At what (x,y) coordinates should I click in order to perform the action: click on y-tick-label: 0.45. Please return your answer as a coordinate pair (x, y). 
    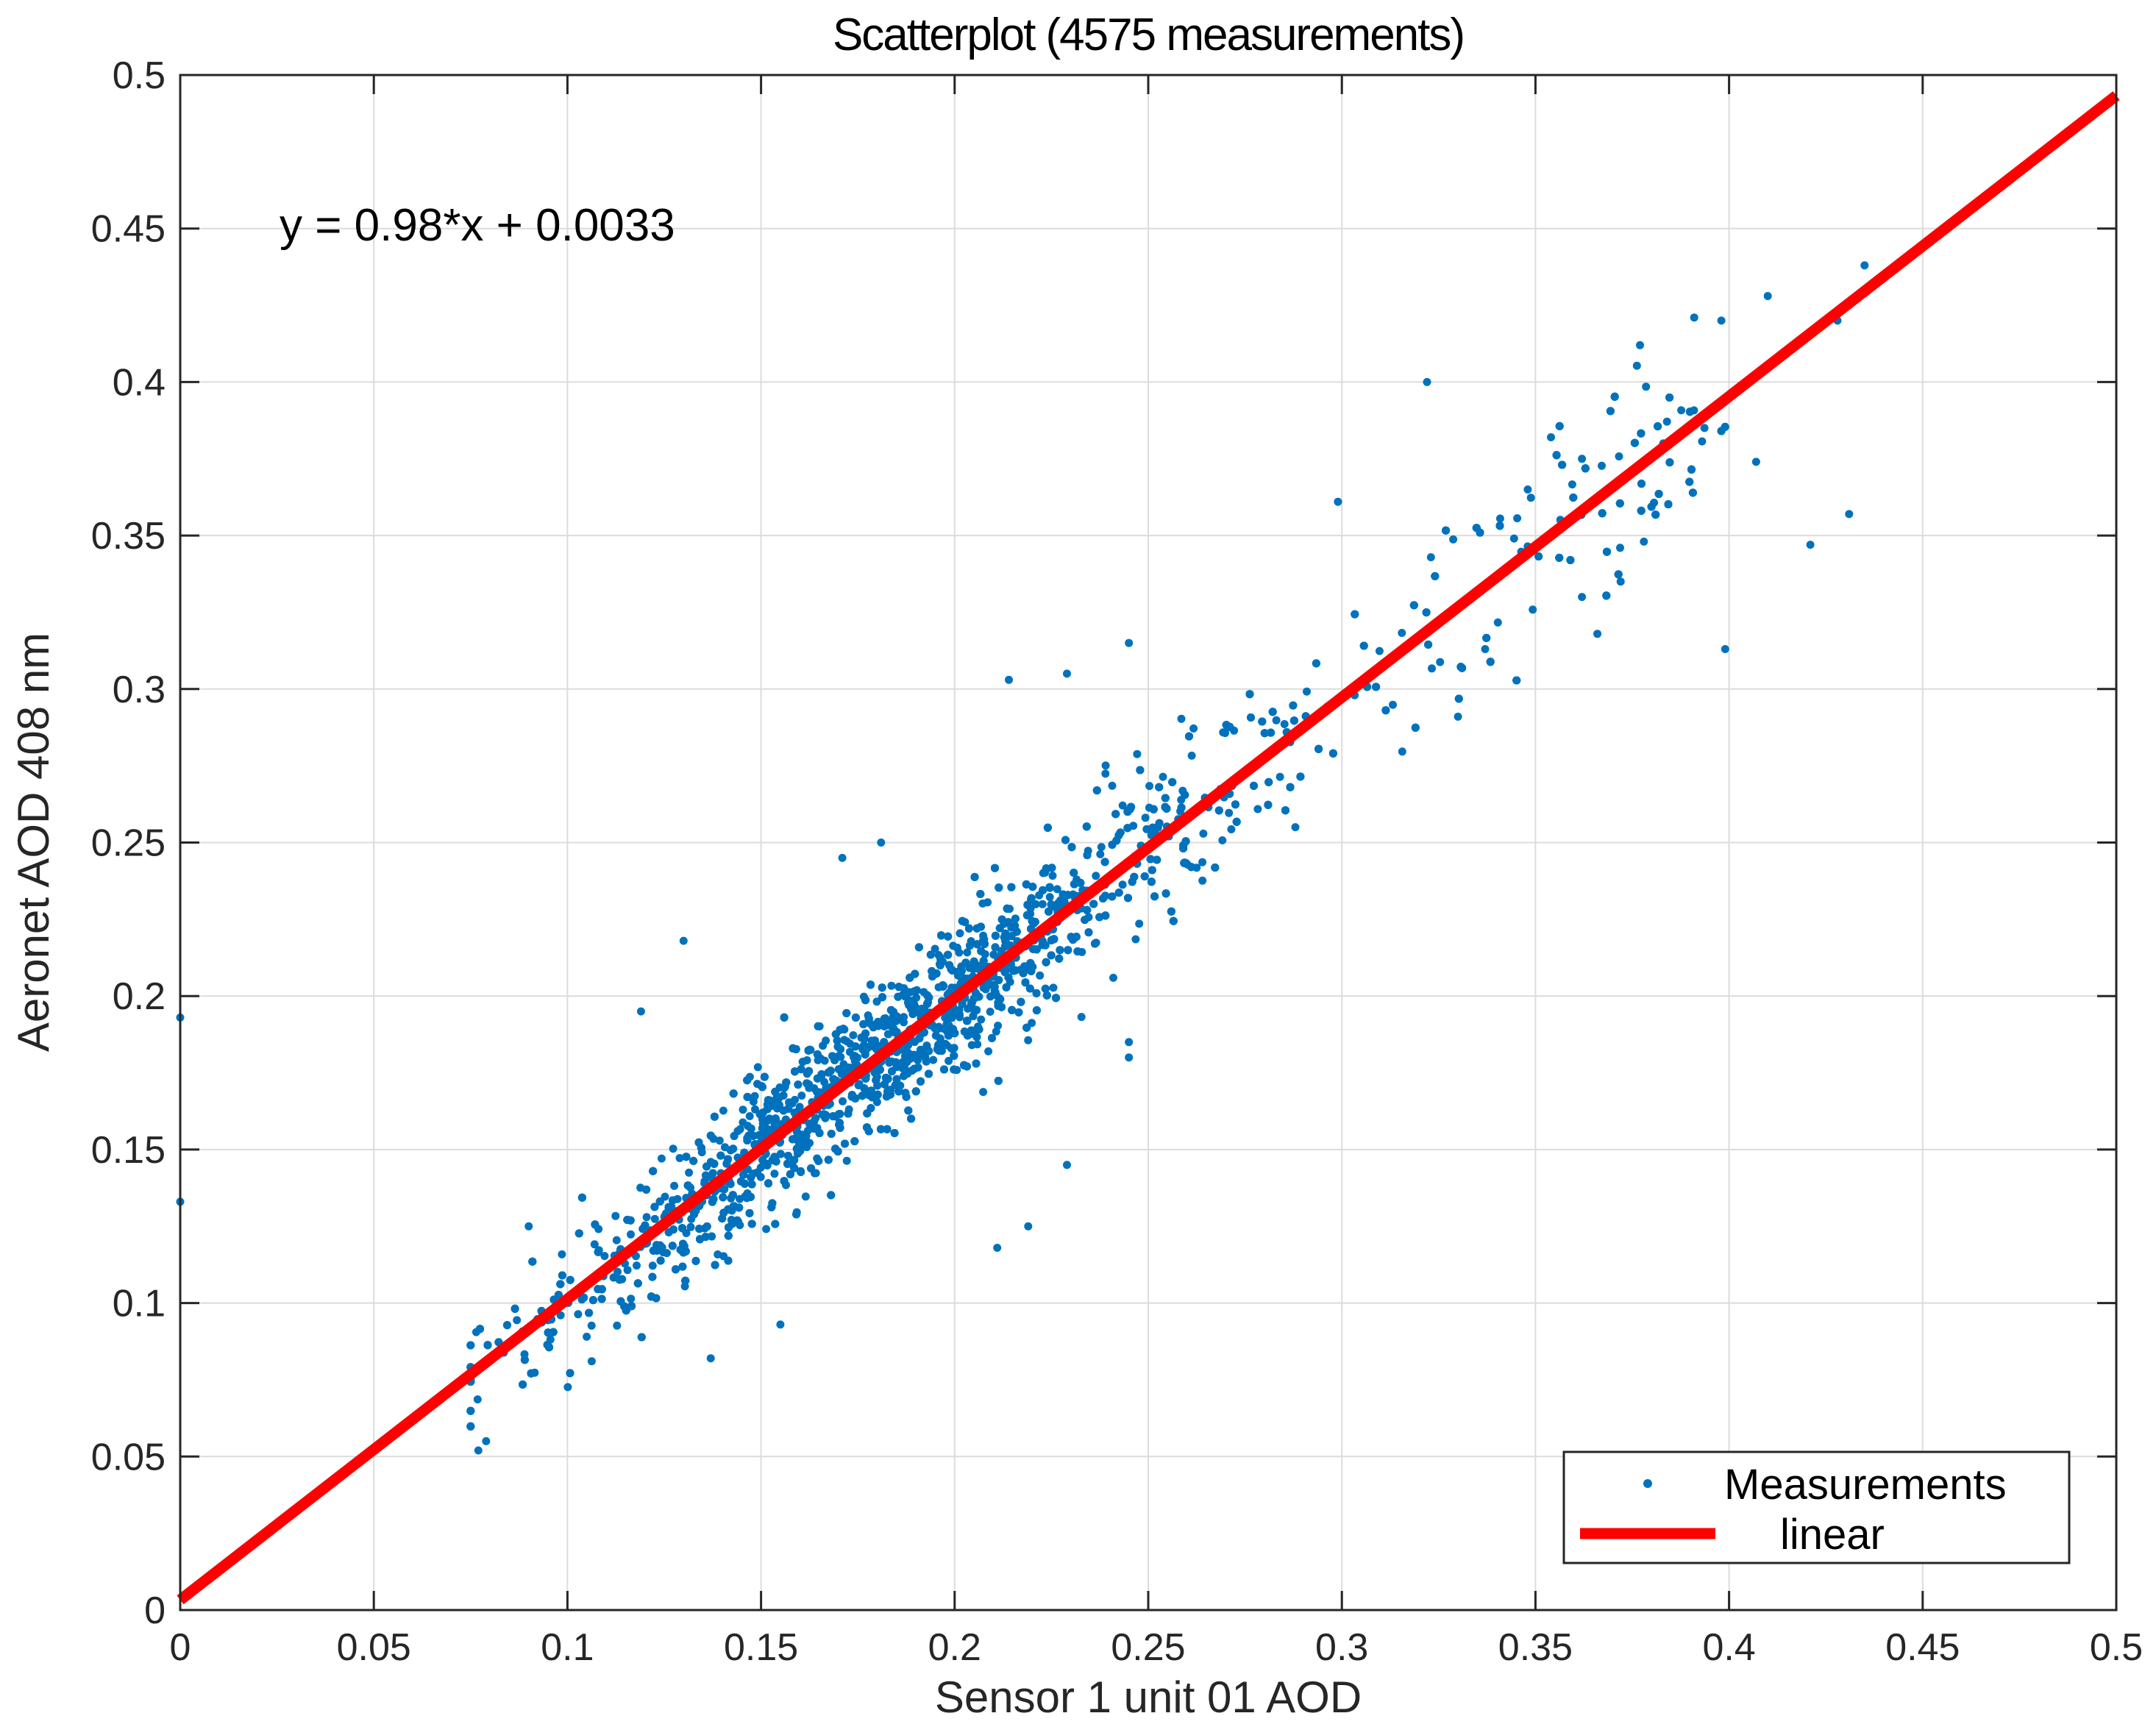
    Looking at the image, I should click on (129, 230).